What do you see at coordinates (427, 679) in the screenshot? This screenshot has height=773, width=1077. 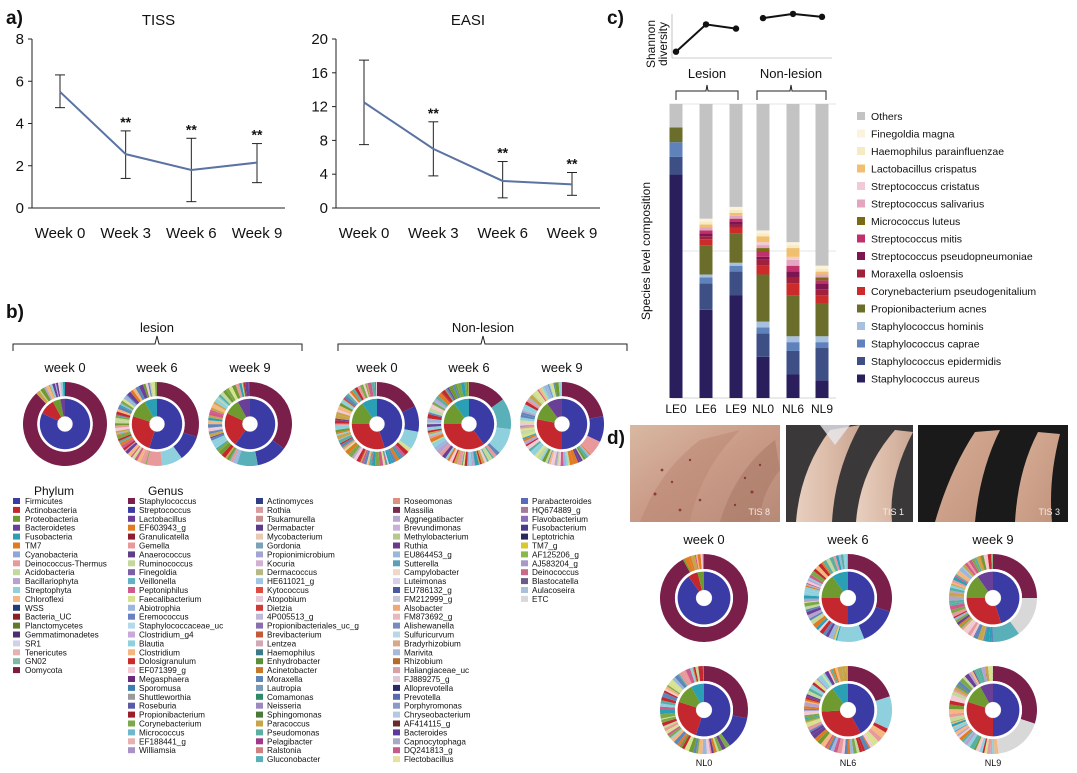 I see `genus-legend-label: FJ889275_g` at bounding box center [427, 679].